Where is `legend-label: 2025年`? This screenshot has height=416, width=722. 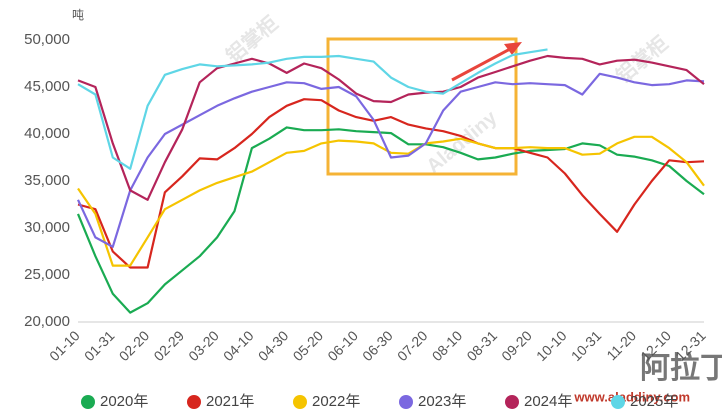 legend-label: 2025年 is located at coordinates (654, 401).